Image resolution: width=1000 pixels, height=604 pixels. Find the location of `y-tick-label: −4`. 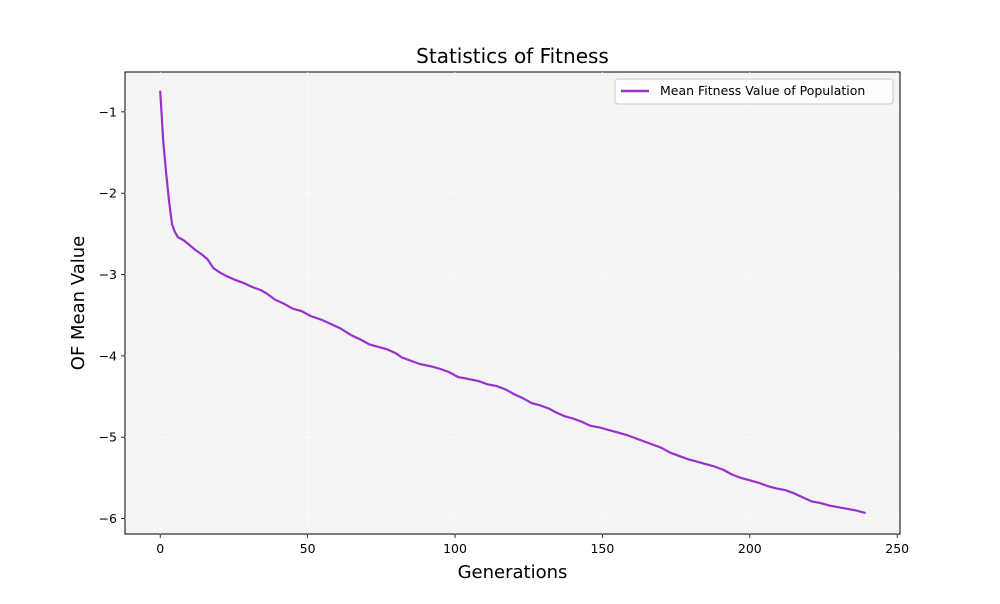

y-tick-label: −4 is located at coordinates (108, 355).